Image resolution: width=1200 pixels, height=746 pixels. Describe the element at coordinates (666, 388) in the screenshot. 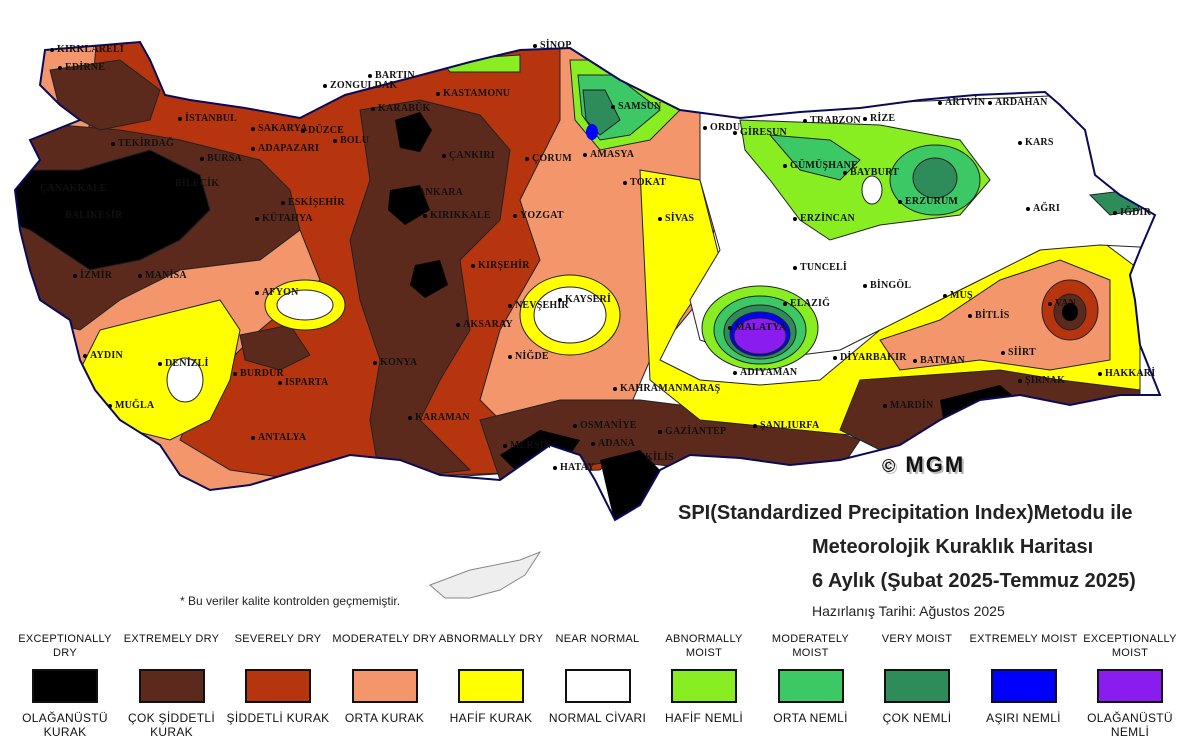

I see `city-label: KAHRAMANMARAŞ` at that location.